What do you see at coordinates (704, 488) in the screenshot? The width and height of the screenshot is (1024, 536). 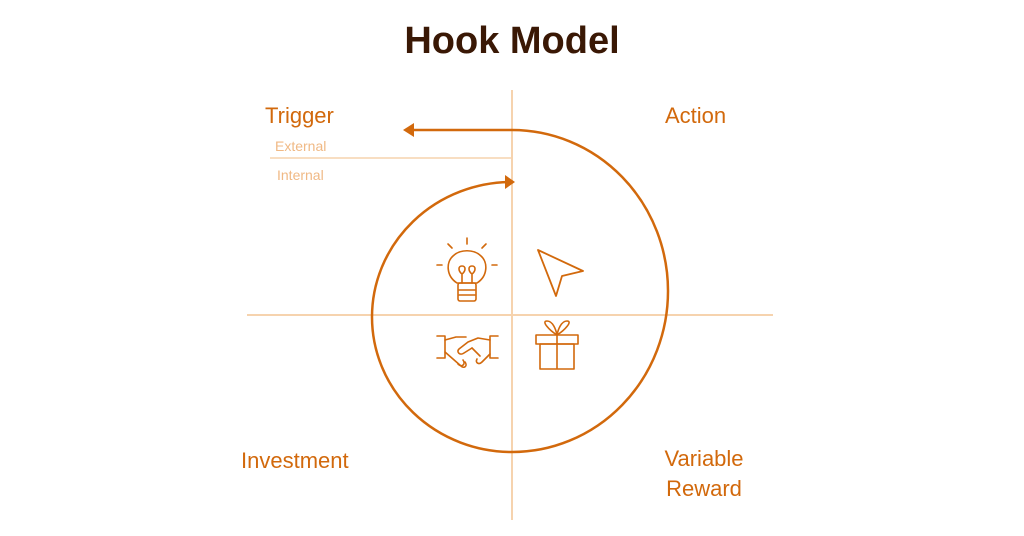 I see `variable-reward-label-line2: Reward` at bounding box center [704, 488].